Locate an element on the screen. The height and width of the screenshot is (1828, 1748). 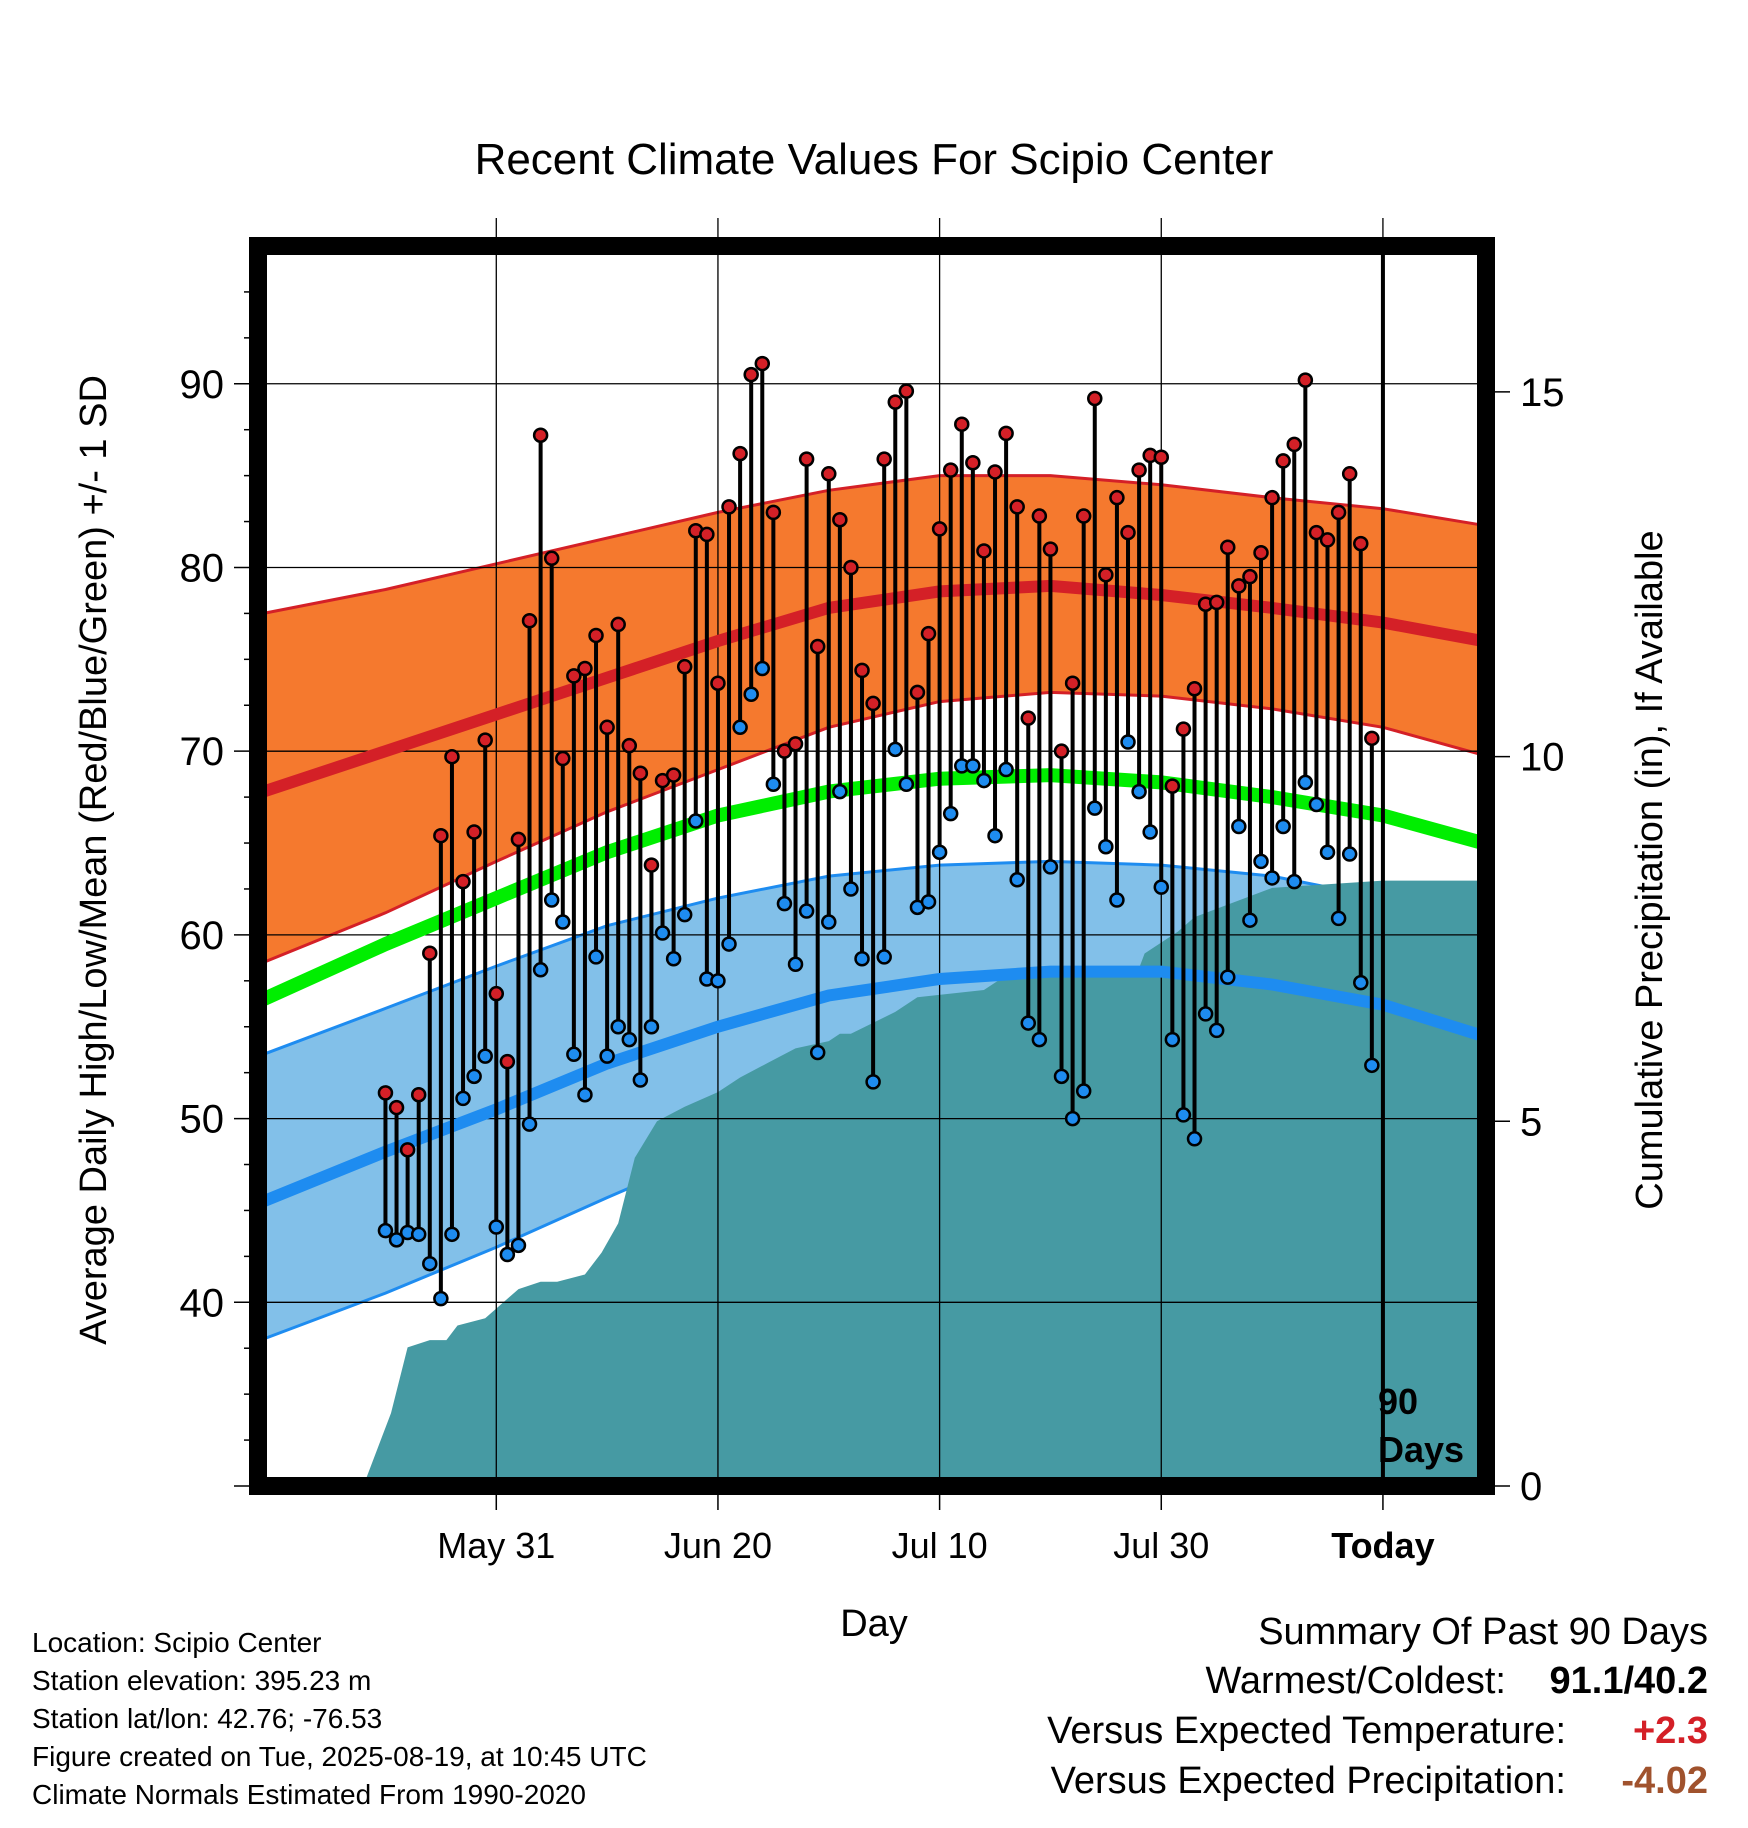
y2-tick-label: 0 is located at coordinates (1531, 1487).